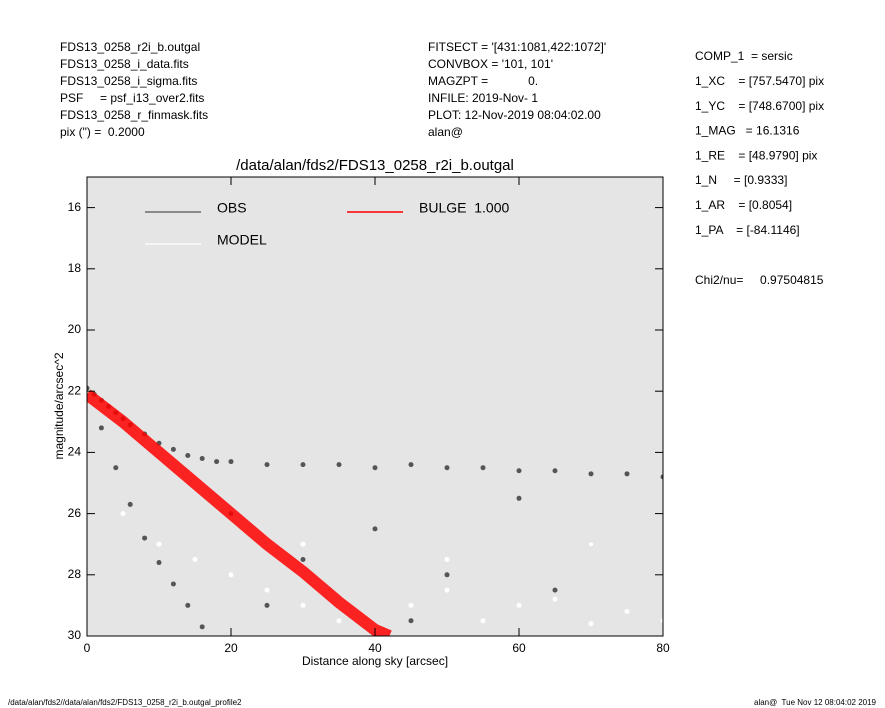 The image size is (885, 708). What do you see at coordinates (759, 81) in the screenshot?
I see `fit-parameter: 1_XC = [757.5470] pix` at bounding box center [759, 81].